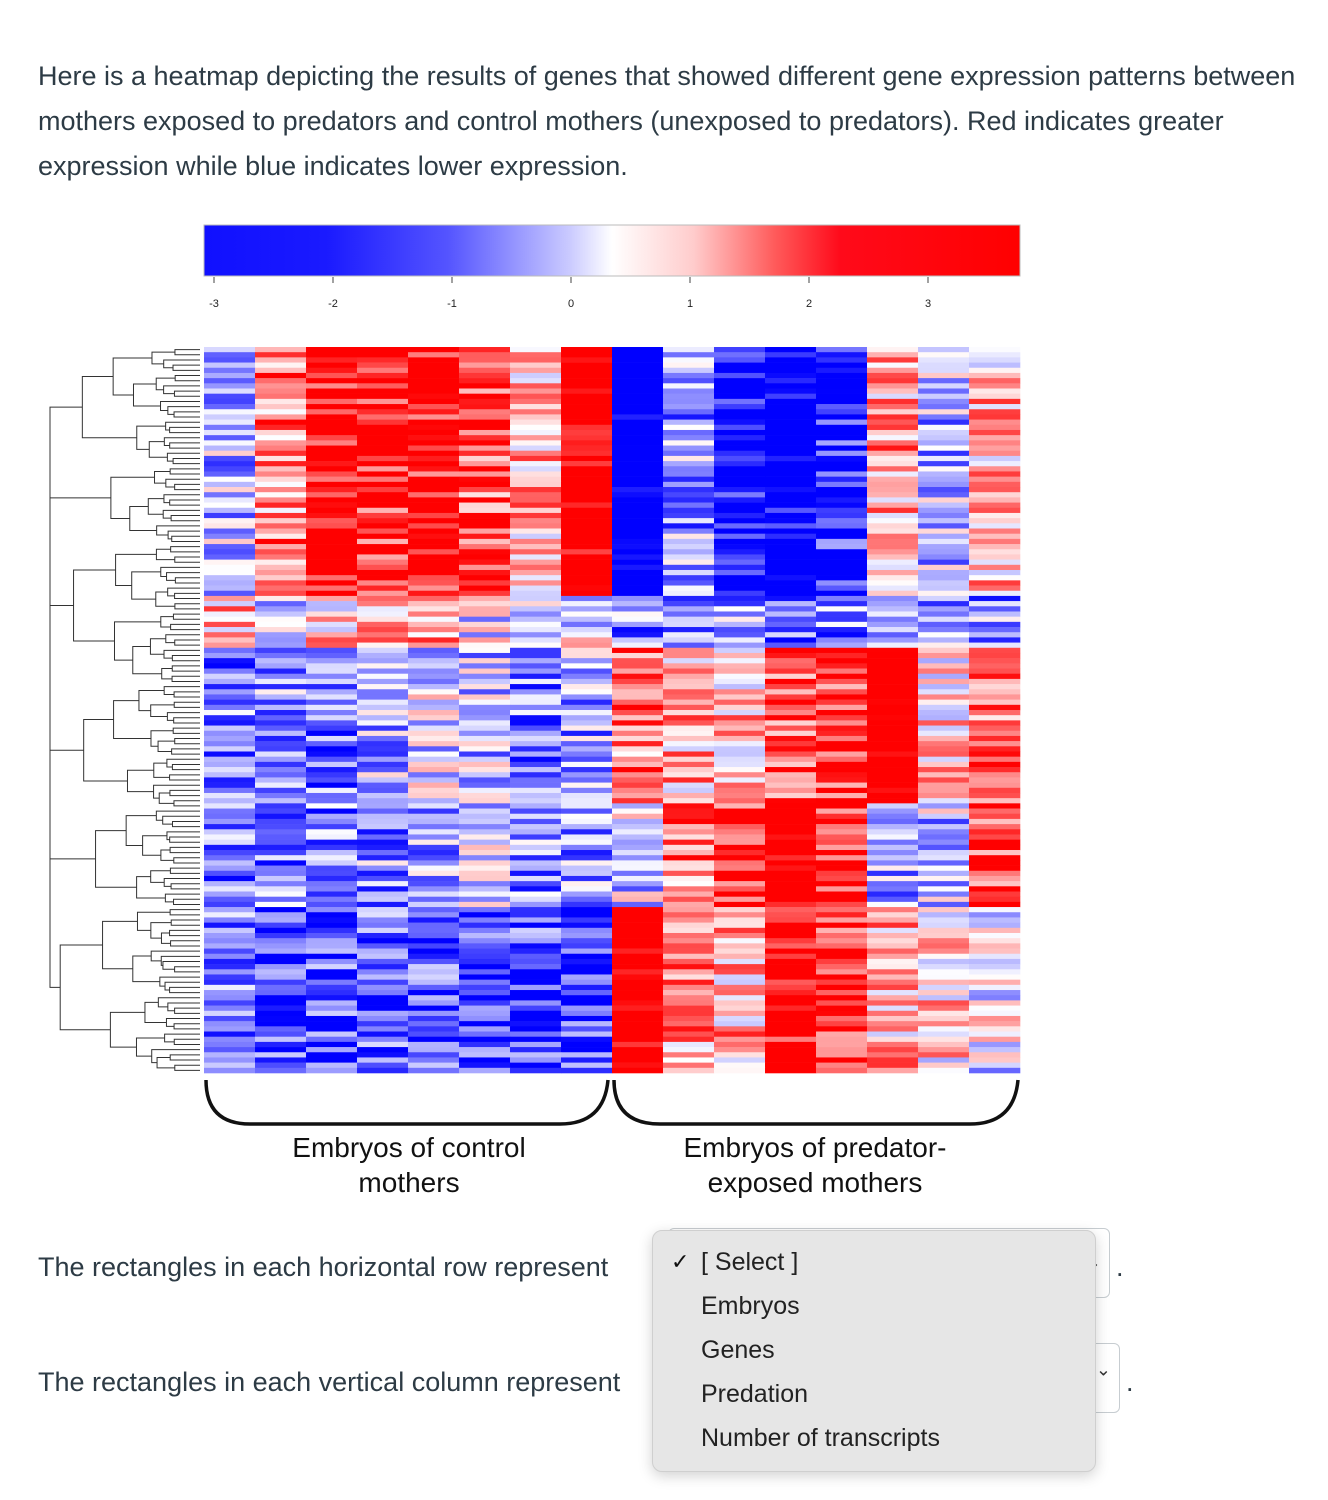 Image resolution: width=1328 pixels, height=1500 pixels. I want to click on dropdown-option-embryos: Embryos, so click(750, 1306).